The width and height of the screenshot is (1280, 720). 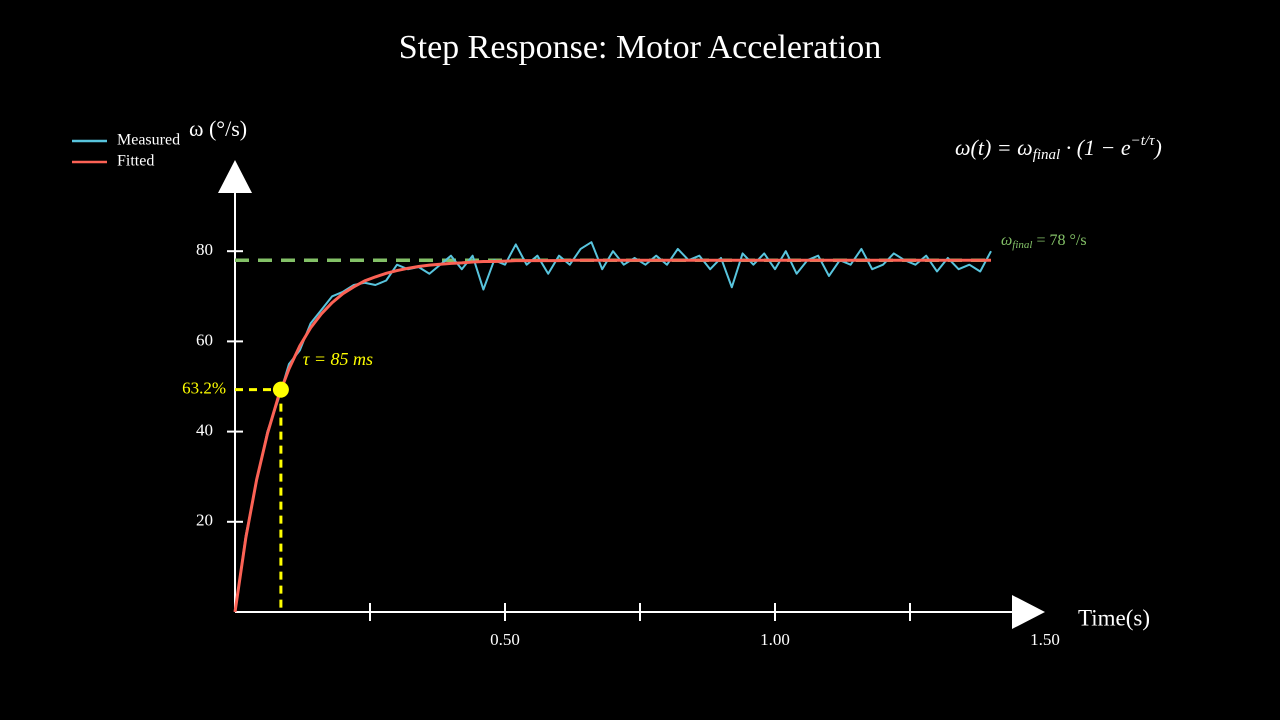 I want to click on final-label: ωfinal = 78 °/s, so click(x=1044, y=241).